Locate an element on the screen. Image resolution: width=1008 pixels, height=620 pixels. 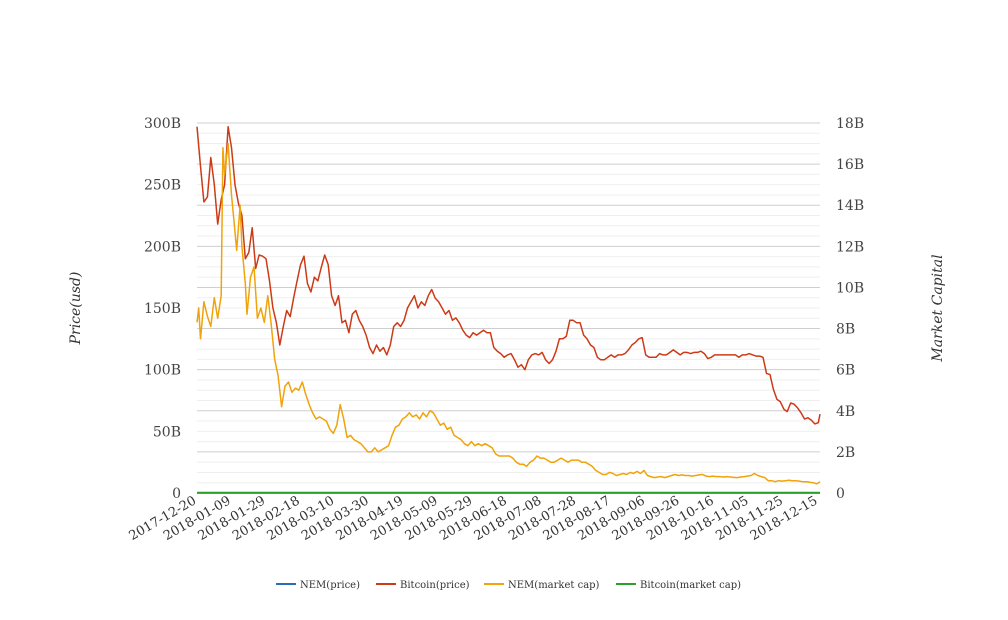
legend-label-bitcoin-price: Bitcoin(price) is located at coordinates (435, 585).